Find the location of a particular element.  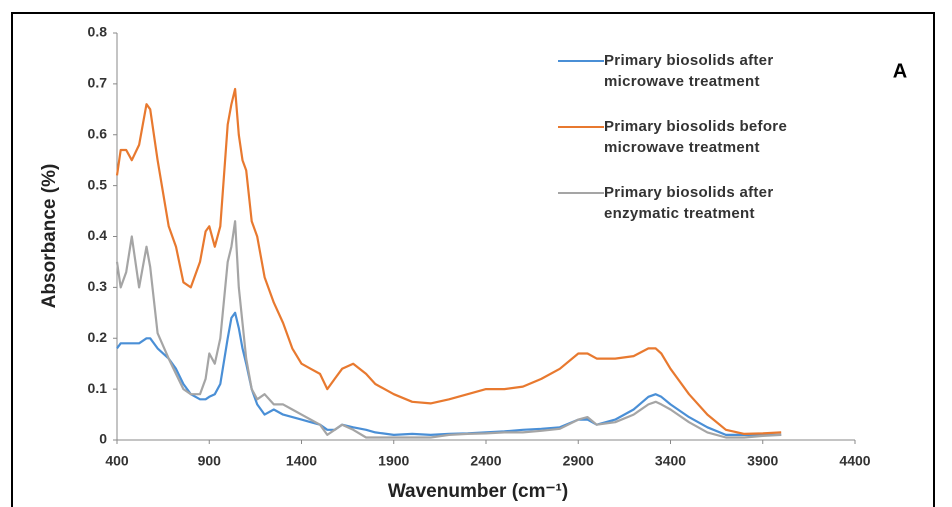

y-axis-label: Absorbance (%) is located at coordinates (49, 236).